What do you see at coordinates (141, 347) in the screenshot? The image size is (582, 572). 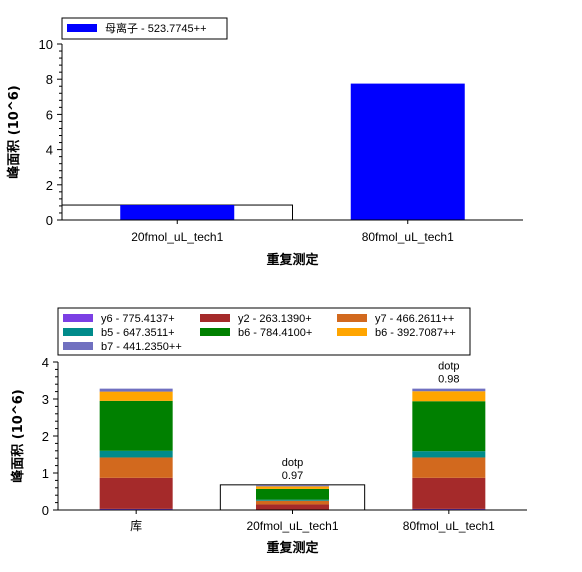 I see `chart2-legend-label-6: b7 - 441.2350++` at bounding box center [141, 347].